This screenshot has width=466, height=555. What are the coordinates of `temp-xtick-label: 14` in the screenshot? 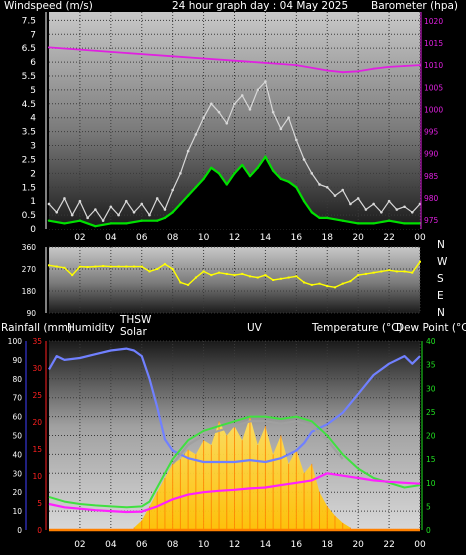 It's located at (266, 545).